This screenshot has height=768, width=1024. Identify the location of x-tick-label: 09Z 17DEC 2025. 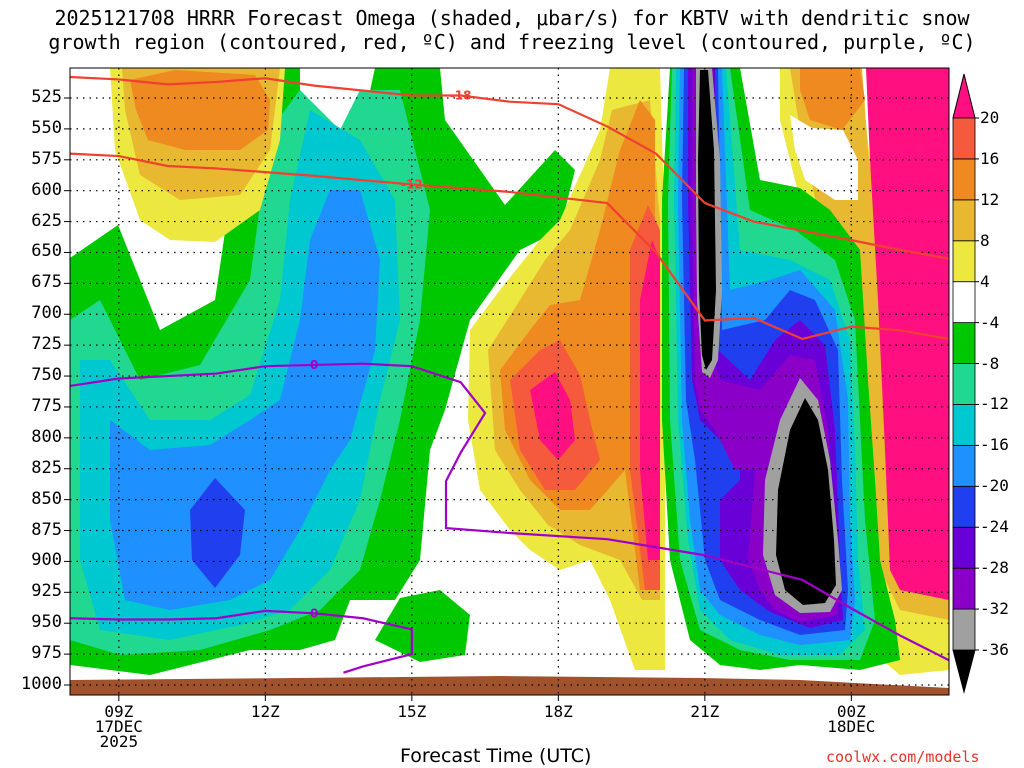
(118, 726).